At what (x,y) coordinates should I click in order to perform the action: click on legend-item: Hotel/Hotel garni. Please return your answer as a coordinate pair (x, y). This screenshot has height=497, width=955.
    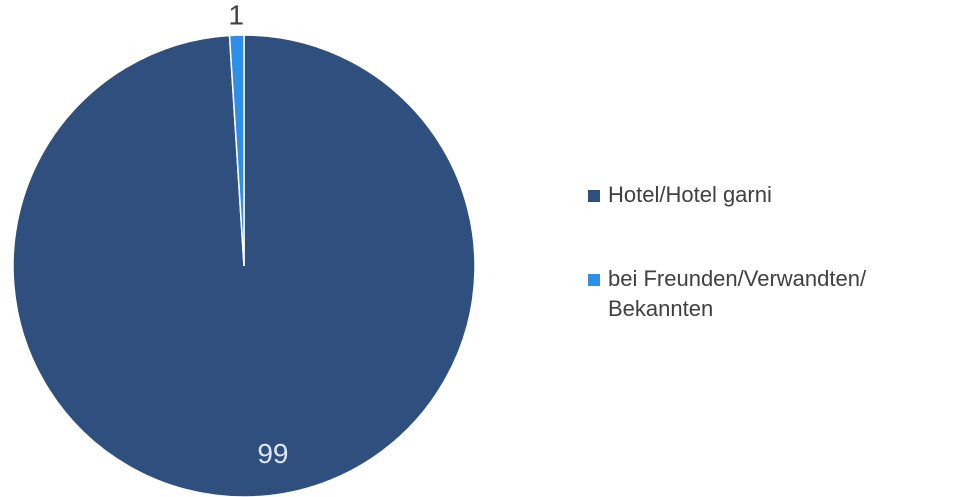
    Looking at the image, I should click on (768, 195).